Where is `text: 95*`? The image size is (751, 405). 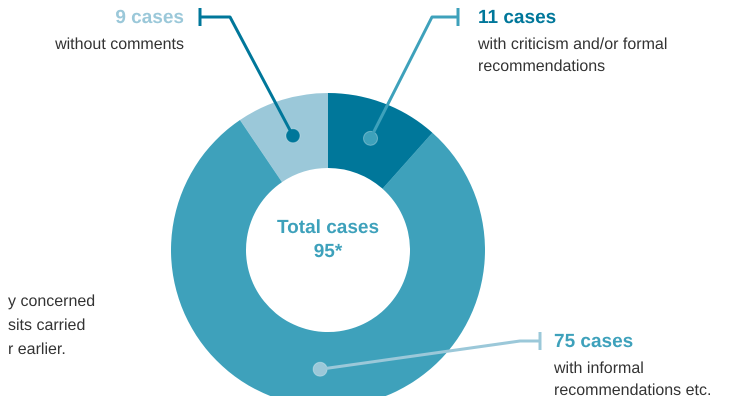
text: 95* is located at coordinates (328, 252).